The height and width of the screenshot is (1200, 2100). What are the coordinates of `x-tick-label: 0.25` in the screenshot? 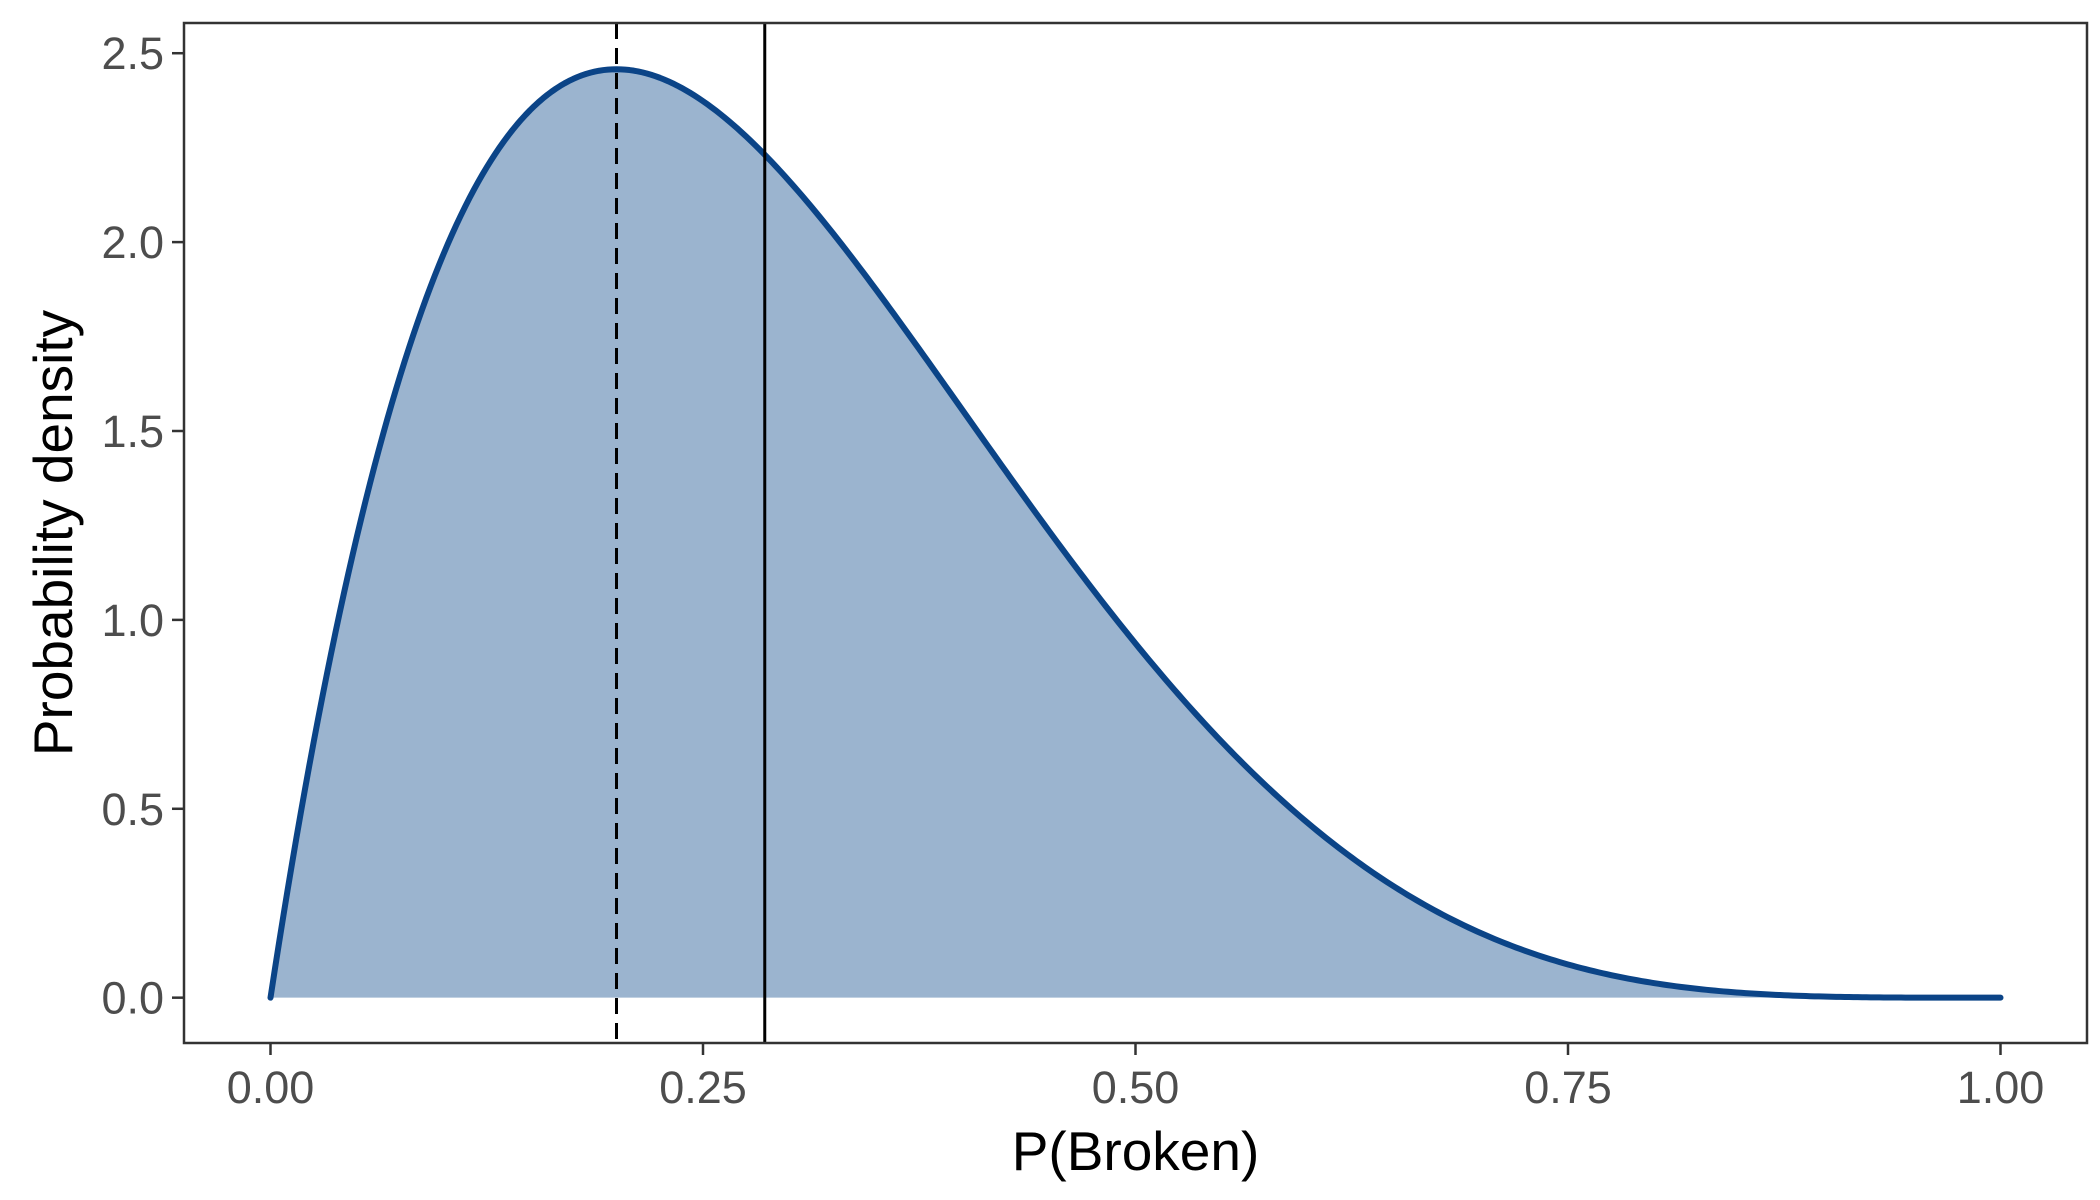 It's located at (703, 1087).